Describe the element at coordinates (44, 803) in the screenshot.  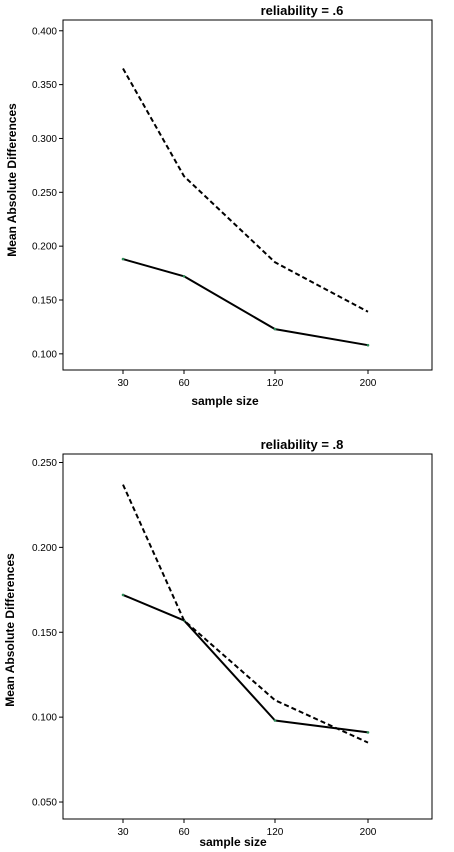
I see `y-tick-label: 0.050` at that location.